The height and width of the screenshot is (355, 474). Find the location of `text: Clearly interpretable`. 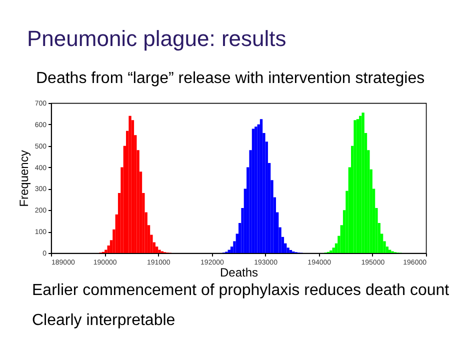

text: Clearly interpretable is located at coordinates (104, 321).